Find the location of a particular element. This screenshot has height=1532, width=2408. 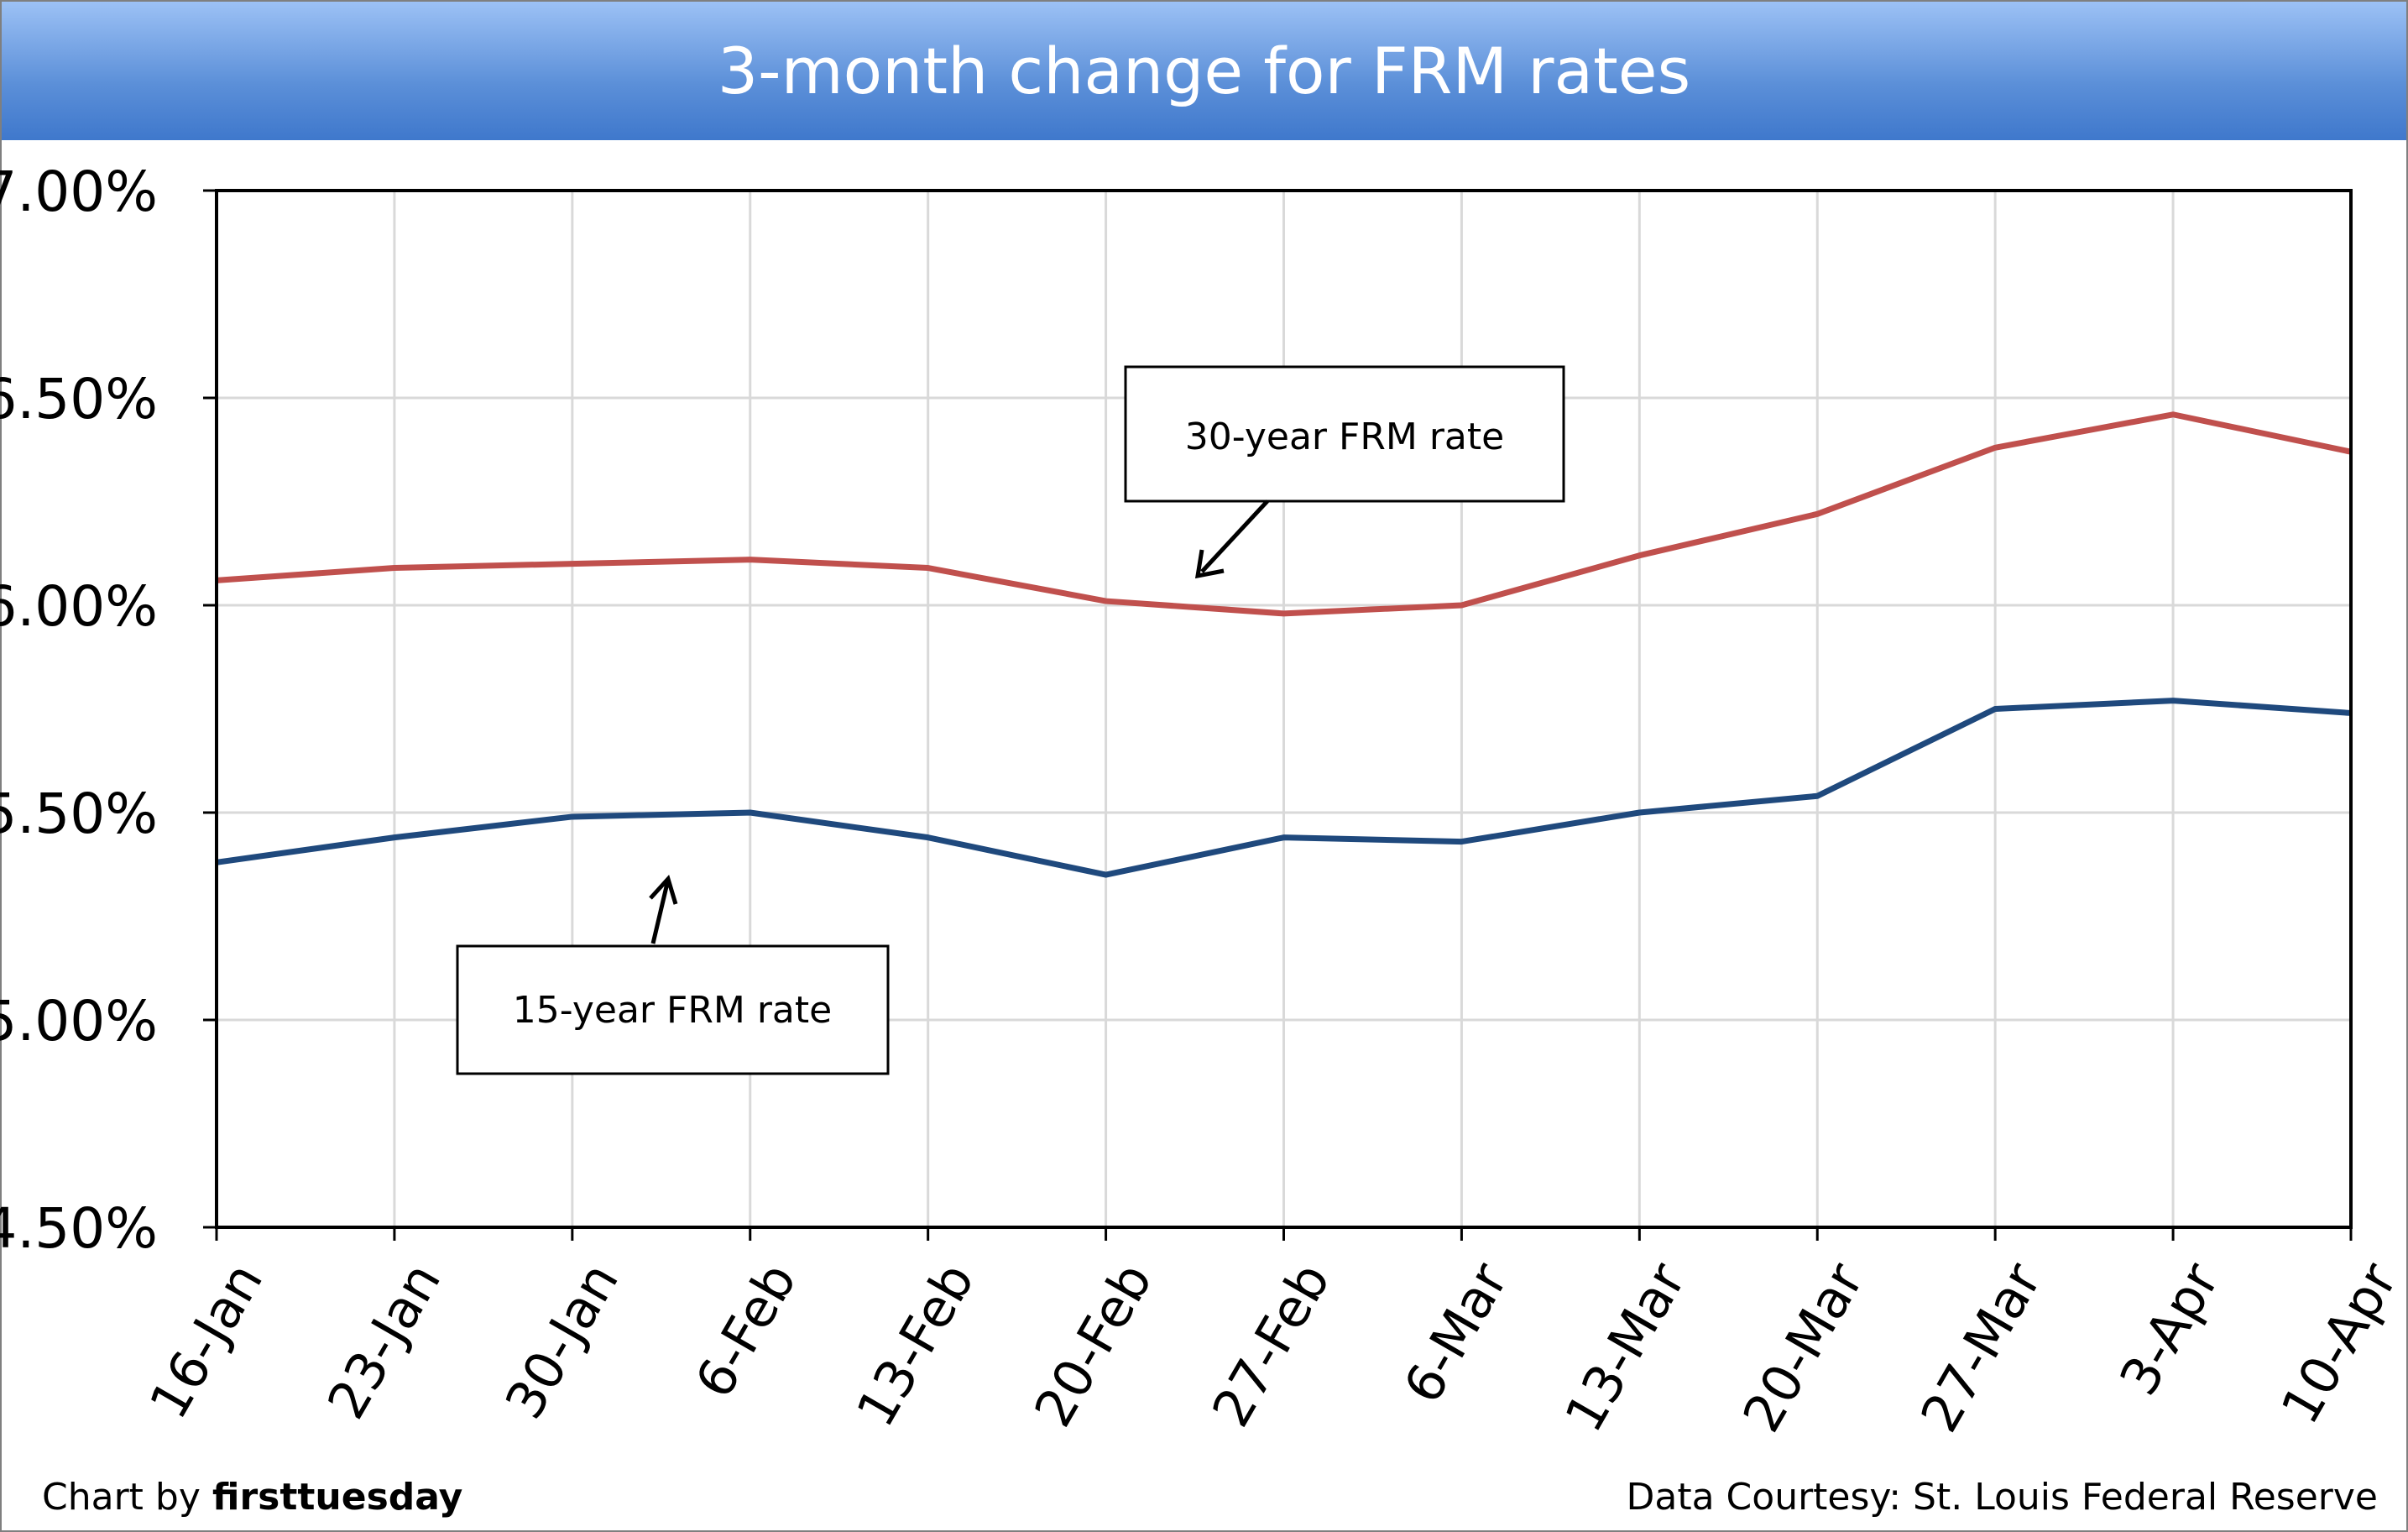

chart-title: 3-month change for FRM rates is located at coordinates (1204, 71).